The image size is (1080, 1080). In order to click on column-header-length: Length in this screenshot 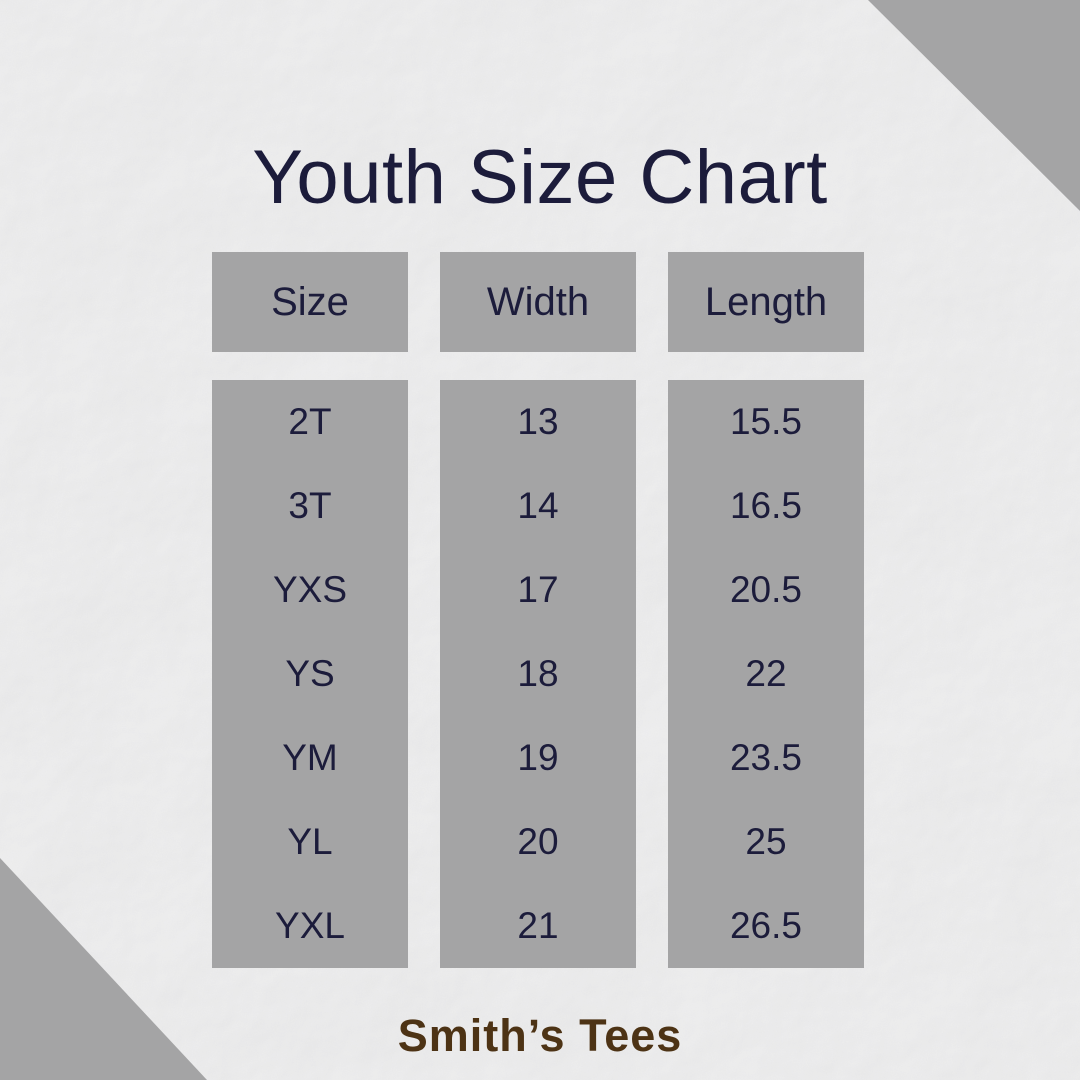, I will do `click(766, 302)`.